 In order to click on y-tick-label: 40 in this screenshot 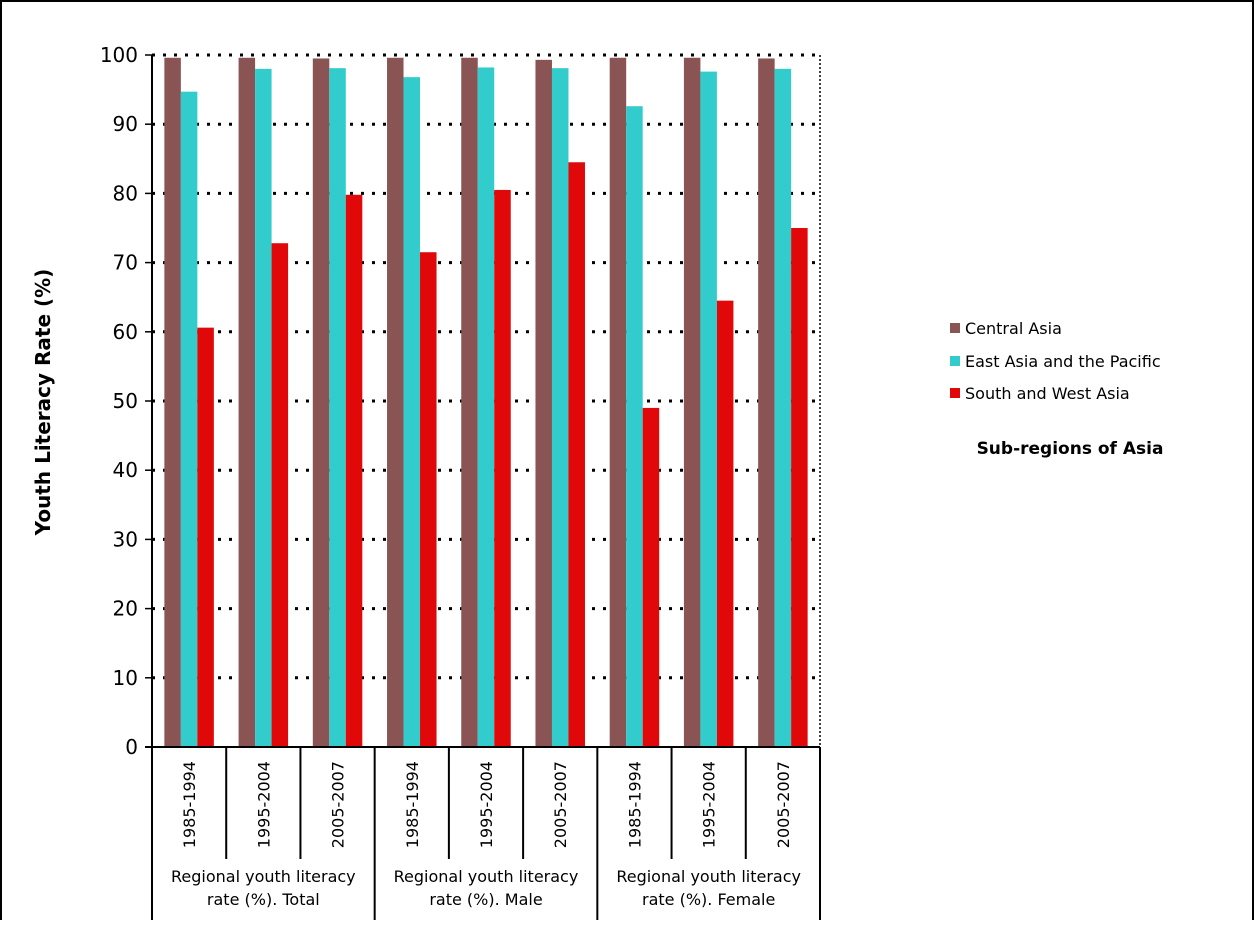, I will do `click(125, 470)`.